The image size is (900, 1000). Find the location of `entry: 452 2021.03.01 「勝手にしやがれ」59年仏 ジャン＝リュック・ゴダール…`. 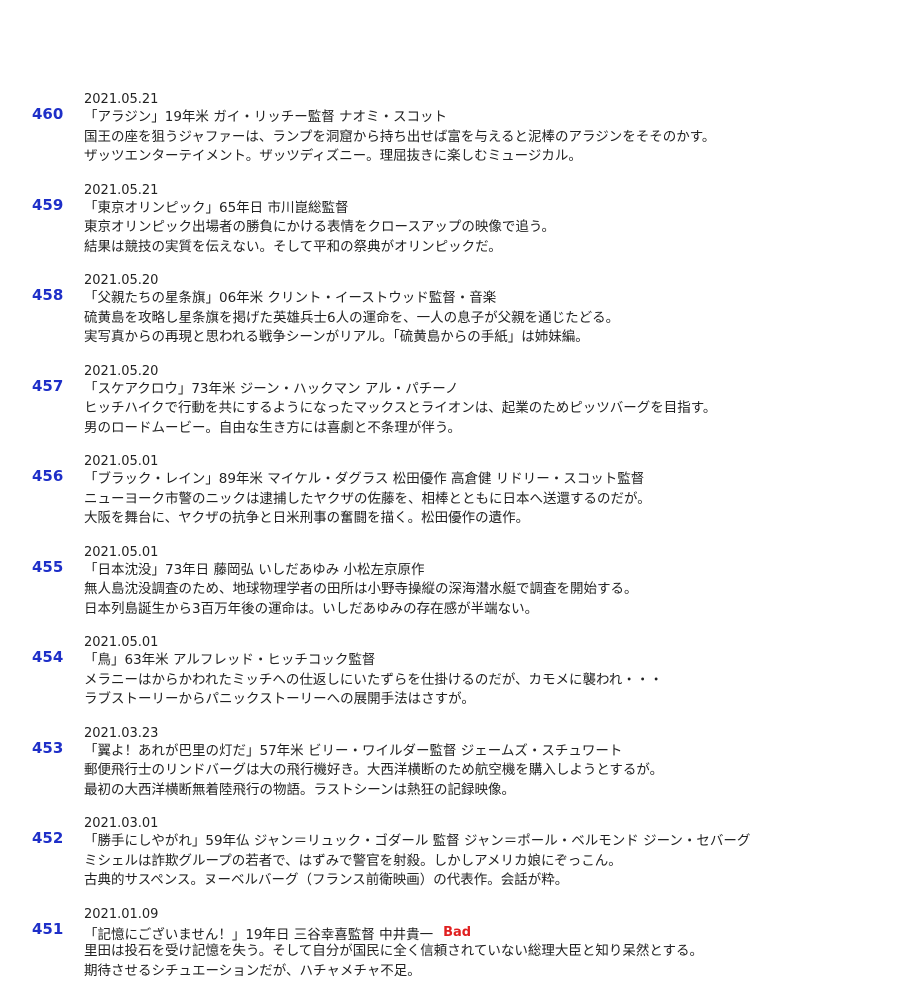

entry: 452 2021.03.01 「勝手にしやがれ」59年仏 ジャン＝リュック・ゴダール… is located at coordinates (450, 859).